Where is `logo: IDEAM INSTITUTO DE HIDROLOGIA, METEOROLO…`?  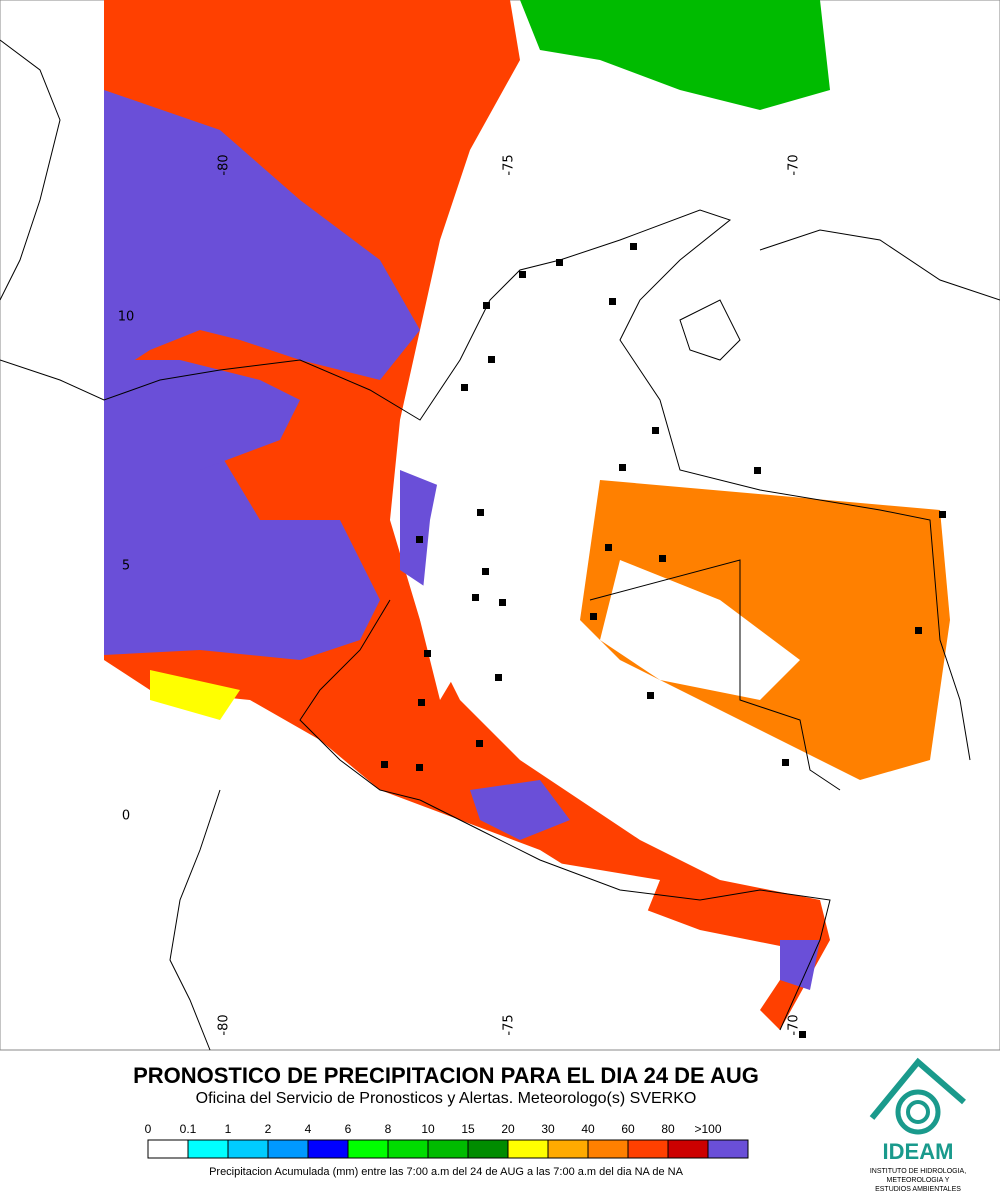
logo: IDEAM INSTITUTO DE HIDROLOGIA, METEOROLO… is located at coordinates (917, 1125).